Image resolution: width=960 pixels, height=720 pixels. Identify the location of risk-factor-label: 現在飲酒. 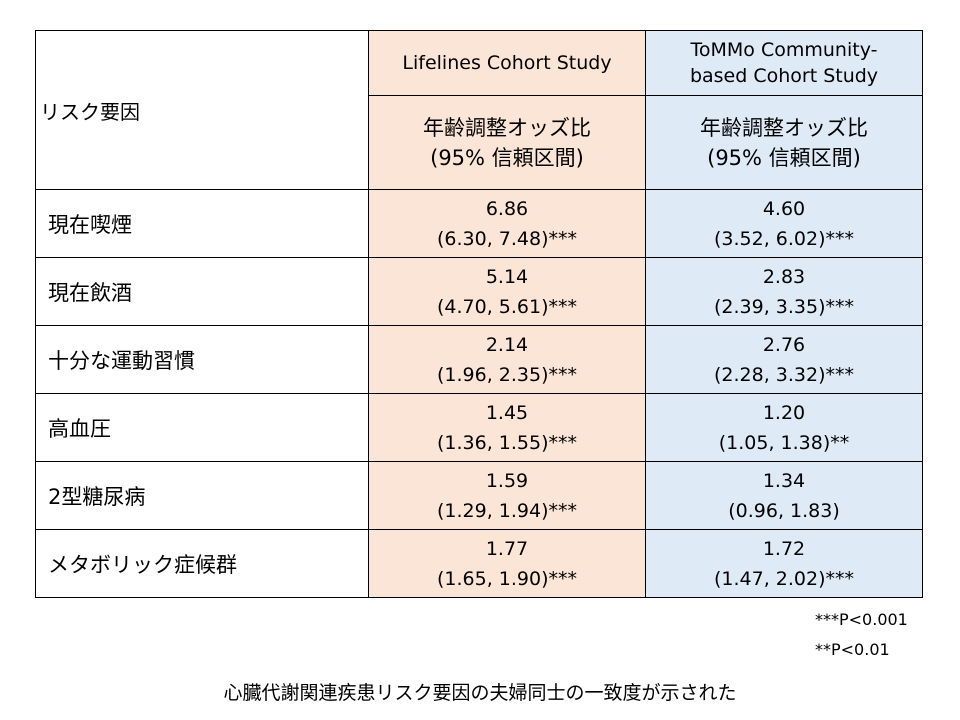
(202, 291).